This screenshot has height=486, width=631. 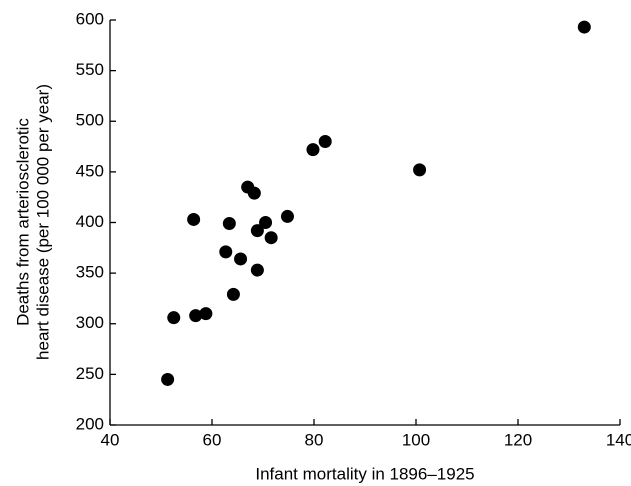 What do you see at coordinates (90, 423) in the screenshot?
I see `y-tick-label: 200` at bounding box center [90, 423].